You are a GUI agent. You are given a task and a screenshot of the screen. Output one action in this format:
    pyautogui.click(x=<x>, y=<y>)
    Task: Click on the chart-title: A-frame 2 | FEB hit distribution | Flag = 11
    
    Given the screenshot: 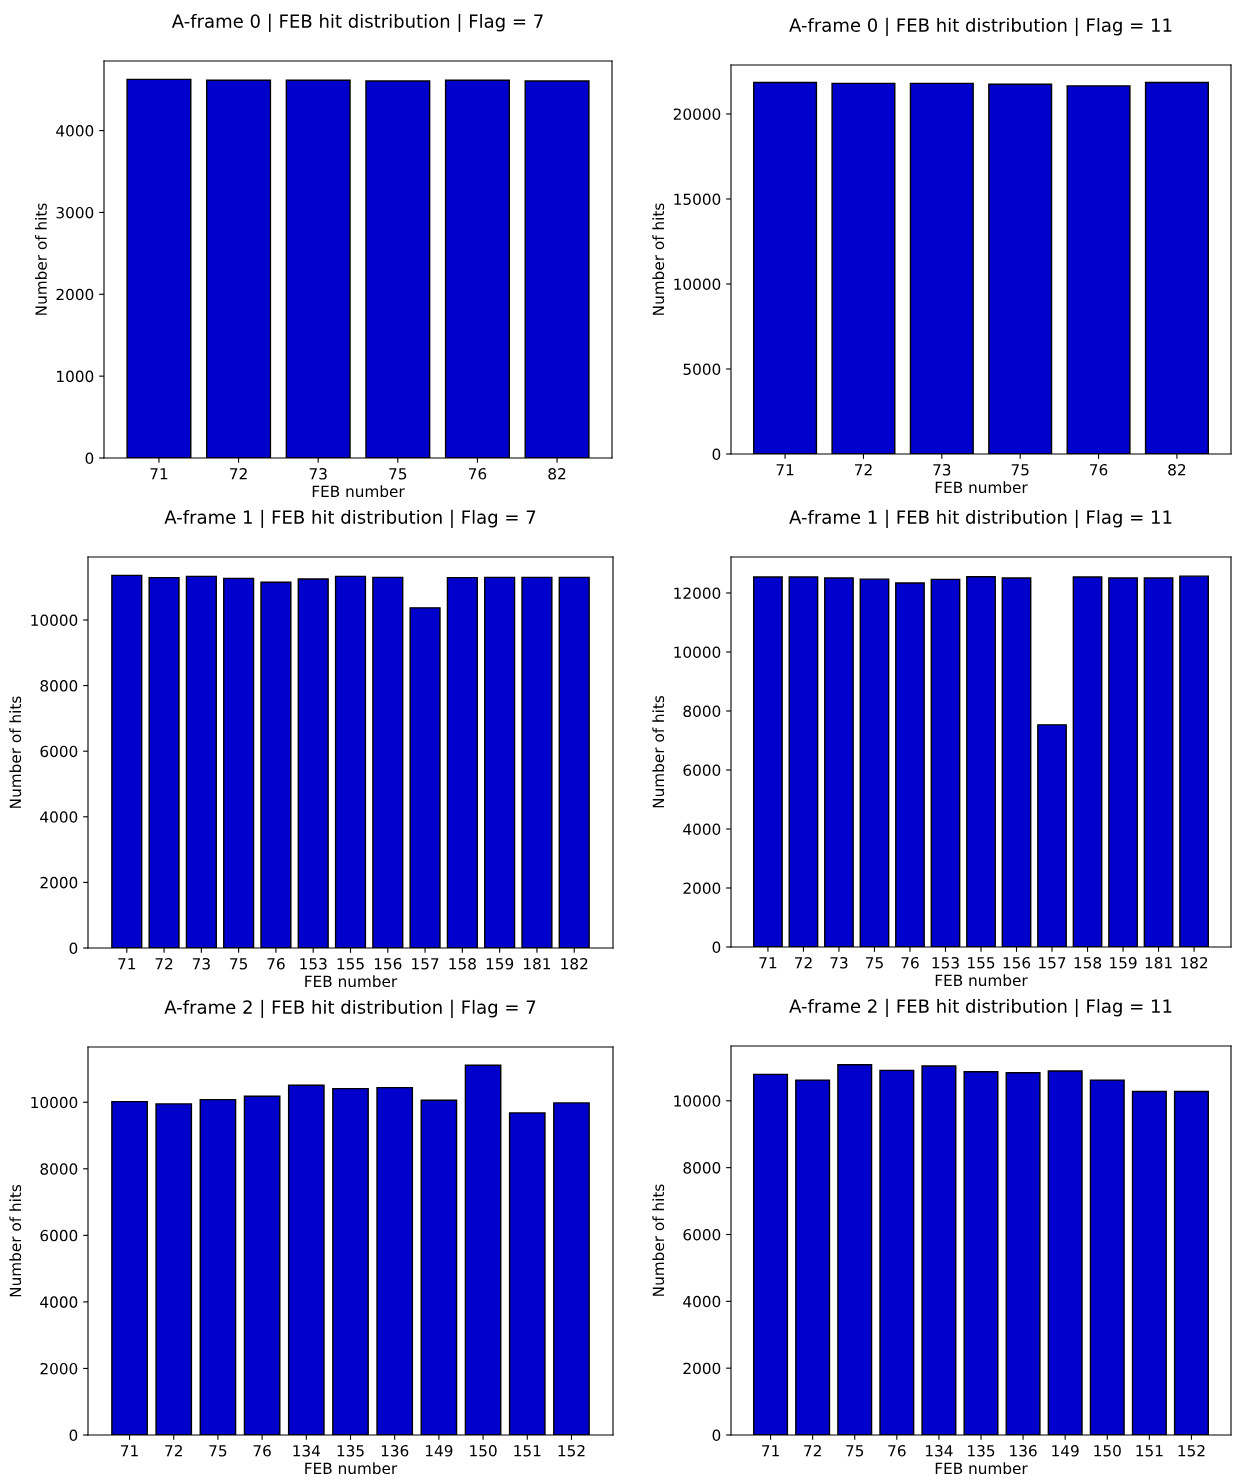 What is the action you would take?
    pyautogui.click(x=980, y=1007)
    